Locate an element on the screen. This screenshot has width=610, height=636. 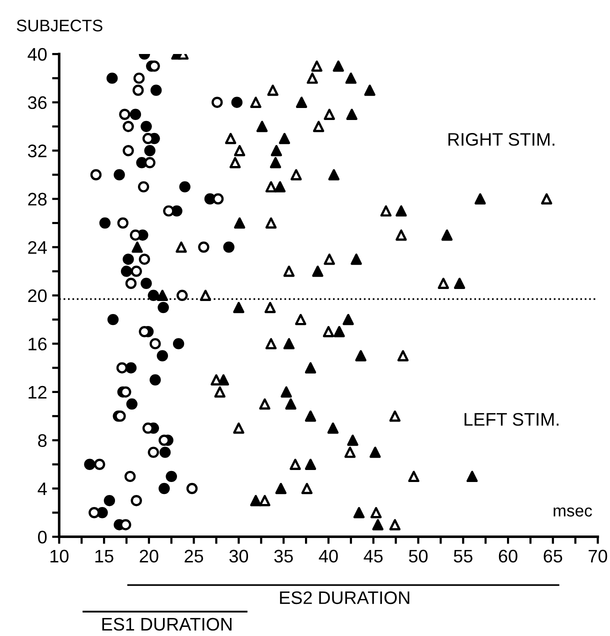
y-tick-label: 8 is located at coordinates (42, 440).